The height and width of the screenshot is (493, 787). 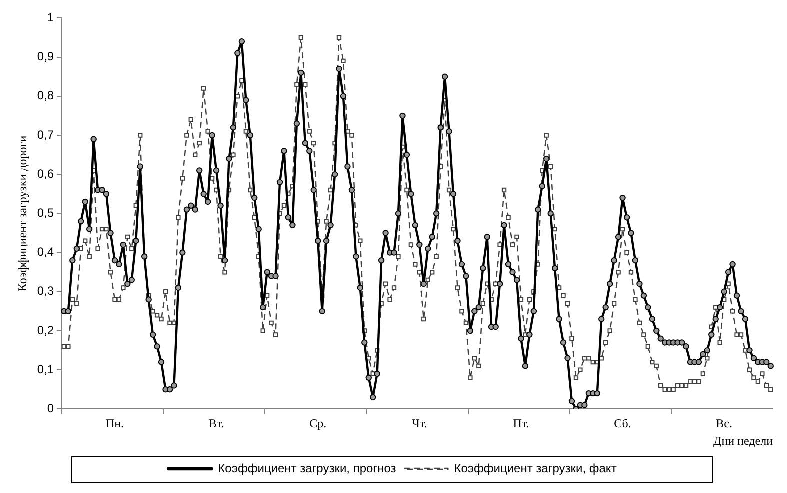 I want to click on y-tick-label: 0,6, so click(x=45, y=173).